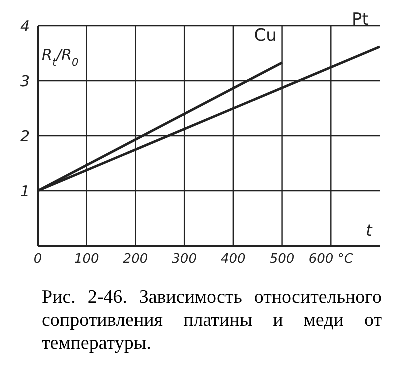  I want to click on x-tick-label: 200, so click(135, 260).